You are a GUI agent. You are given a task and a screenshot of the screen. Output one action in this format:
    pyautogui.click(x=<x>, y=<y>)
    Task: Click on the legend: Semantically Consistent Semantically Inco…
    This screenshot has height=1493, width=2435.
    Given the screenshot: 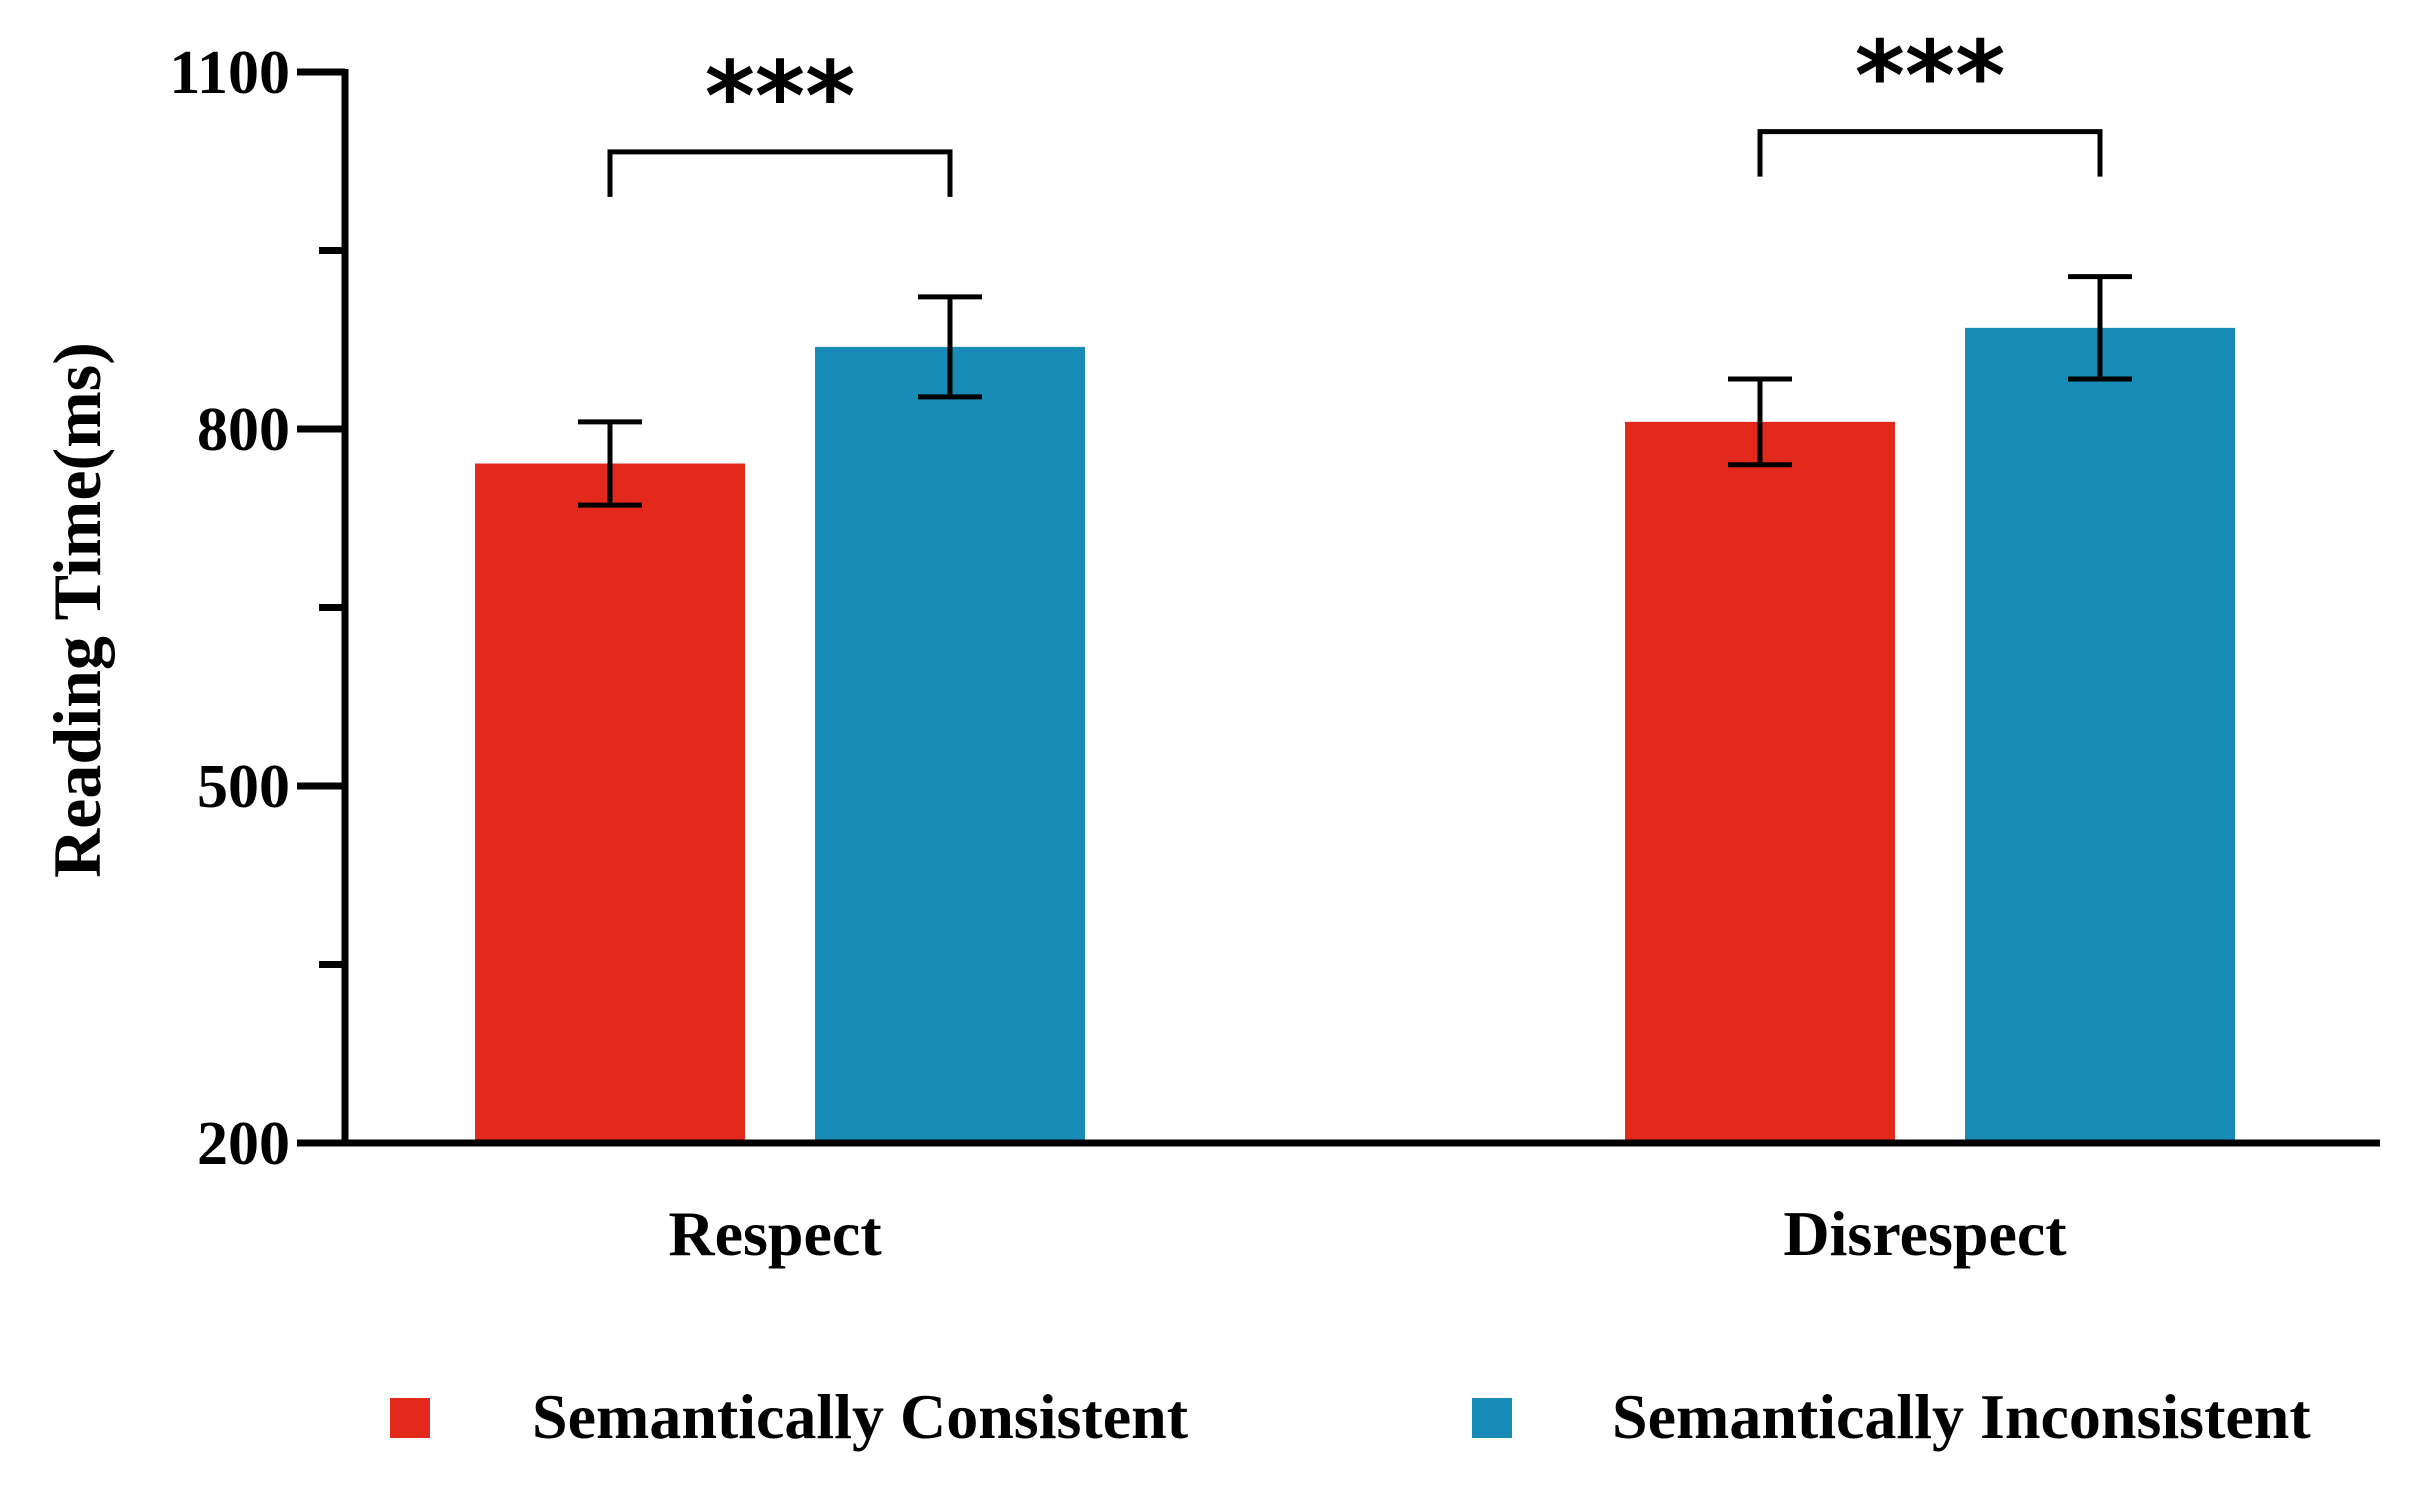 What is the action you would take?
    pyautogui.click(x=1350, y=1416)
    